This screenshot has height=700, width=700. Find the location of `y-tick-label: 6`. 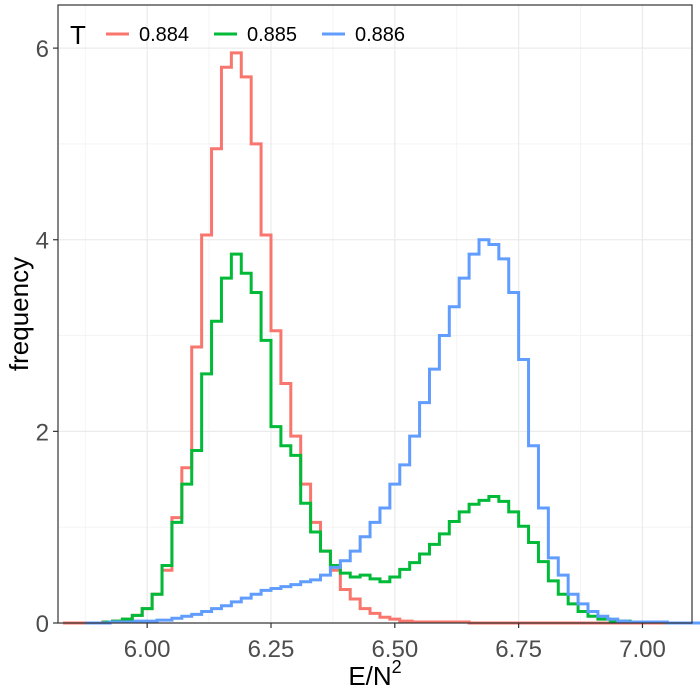

y-tick-label: 6 is located at coordinates (42, 49).